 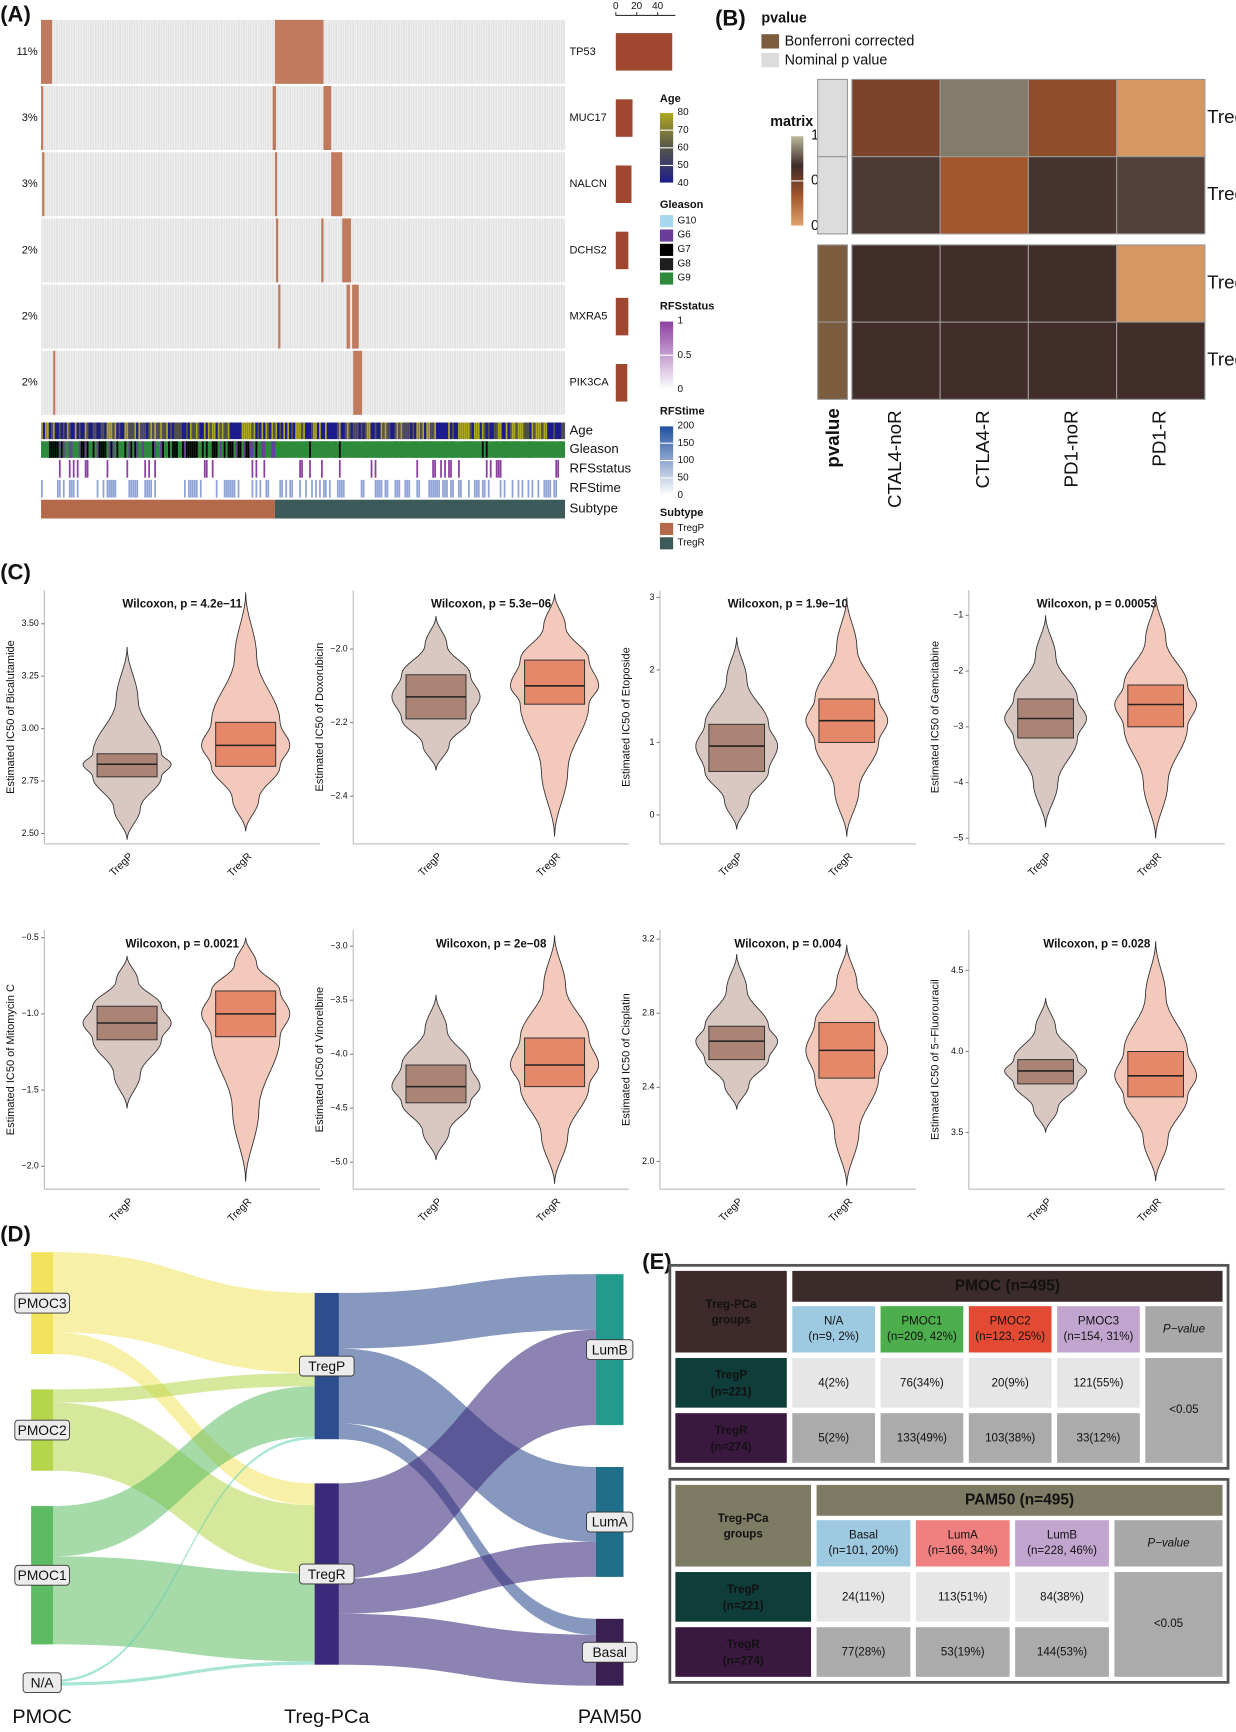 What do you see at coordinates (549, 865) in the screenshot?
I see `x-tick-label: TregR` at bounding box center [549, 865].